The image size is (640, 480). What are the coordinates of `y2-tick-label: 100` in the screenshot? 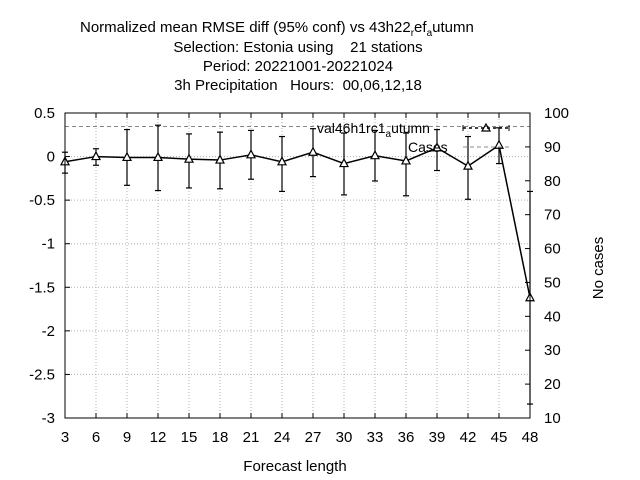 It's located at (556, 113).